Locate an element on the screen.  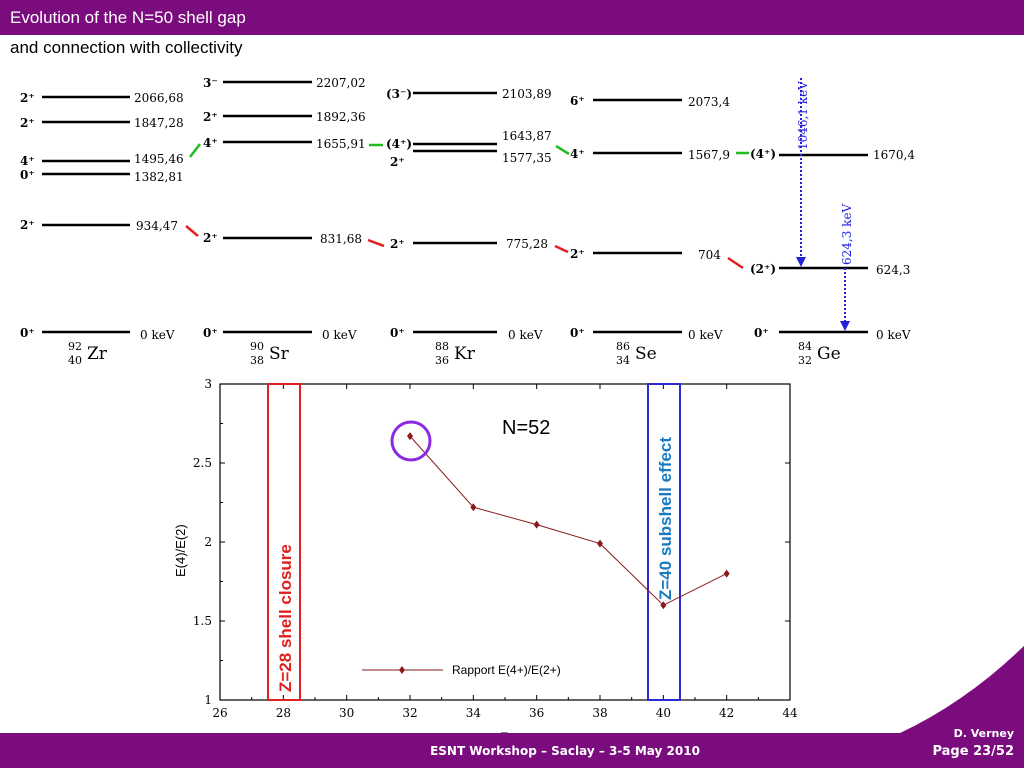
energy-label: 1655,91 is located at coordinates (341, 144).